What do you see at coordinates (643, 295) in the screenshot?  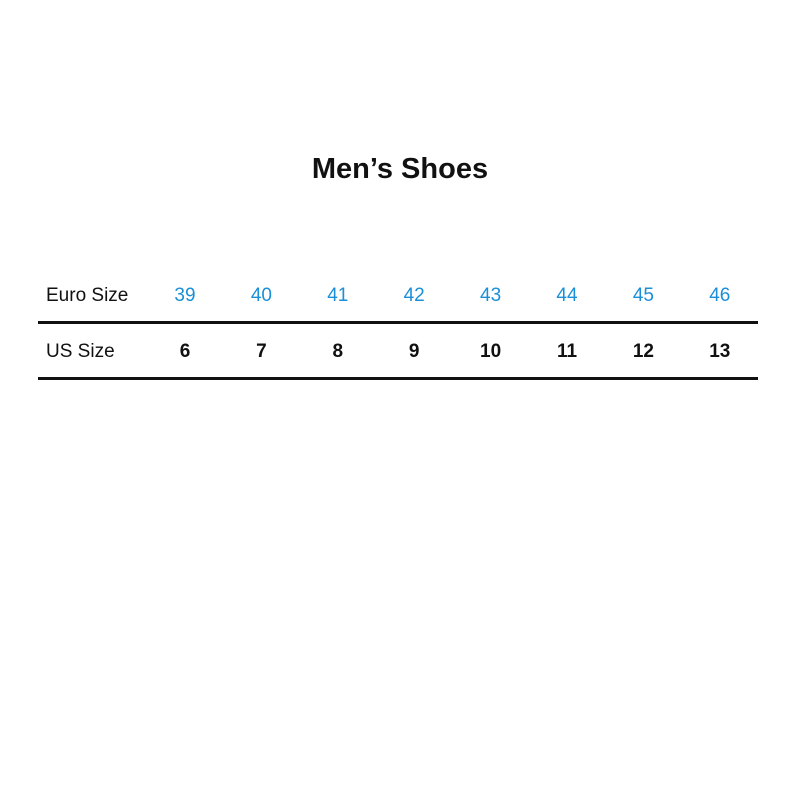 I see `euro-size-value: 45` at bounding box center [643, 295].